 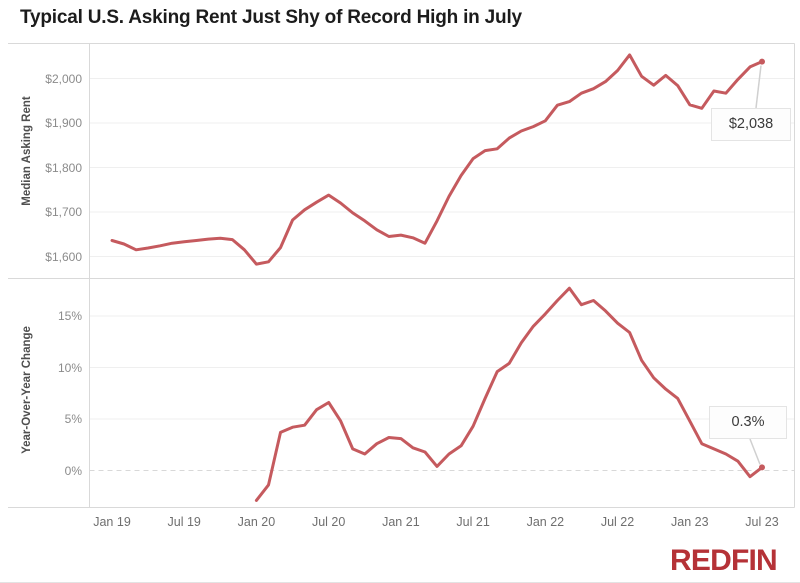 I want to click on x-tick-label: Jan 23, so click(x=690, y=522).